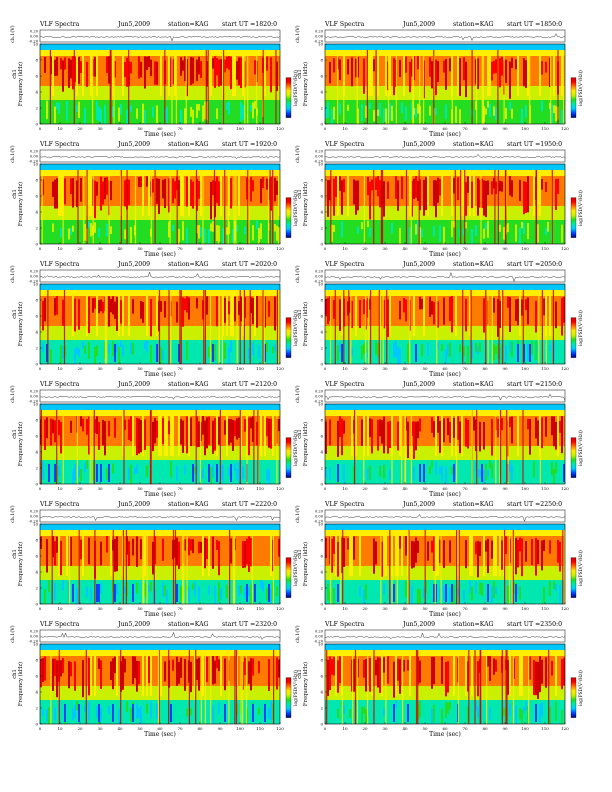 Image resolution: width=612 pixels, height=792 pixels. What do you see at coordinates (445, 276) in the screenshot?
I see `ch1-frame` at bounding box center [445, 276].